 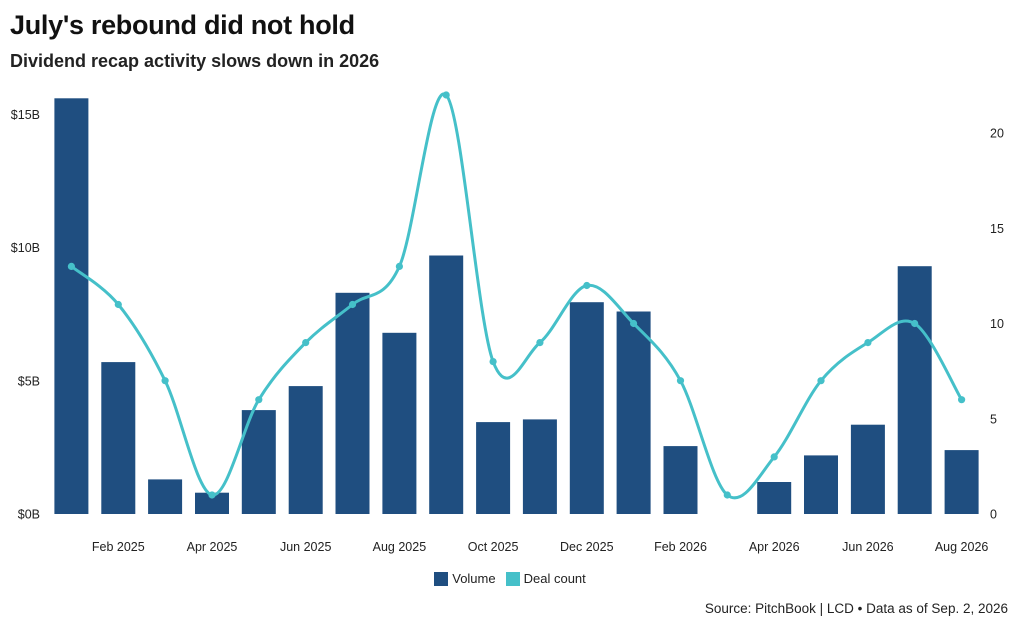 I want to click on deal-count-point-aug-2025, so click(x=399, y=266).